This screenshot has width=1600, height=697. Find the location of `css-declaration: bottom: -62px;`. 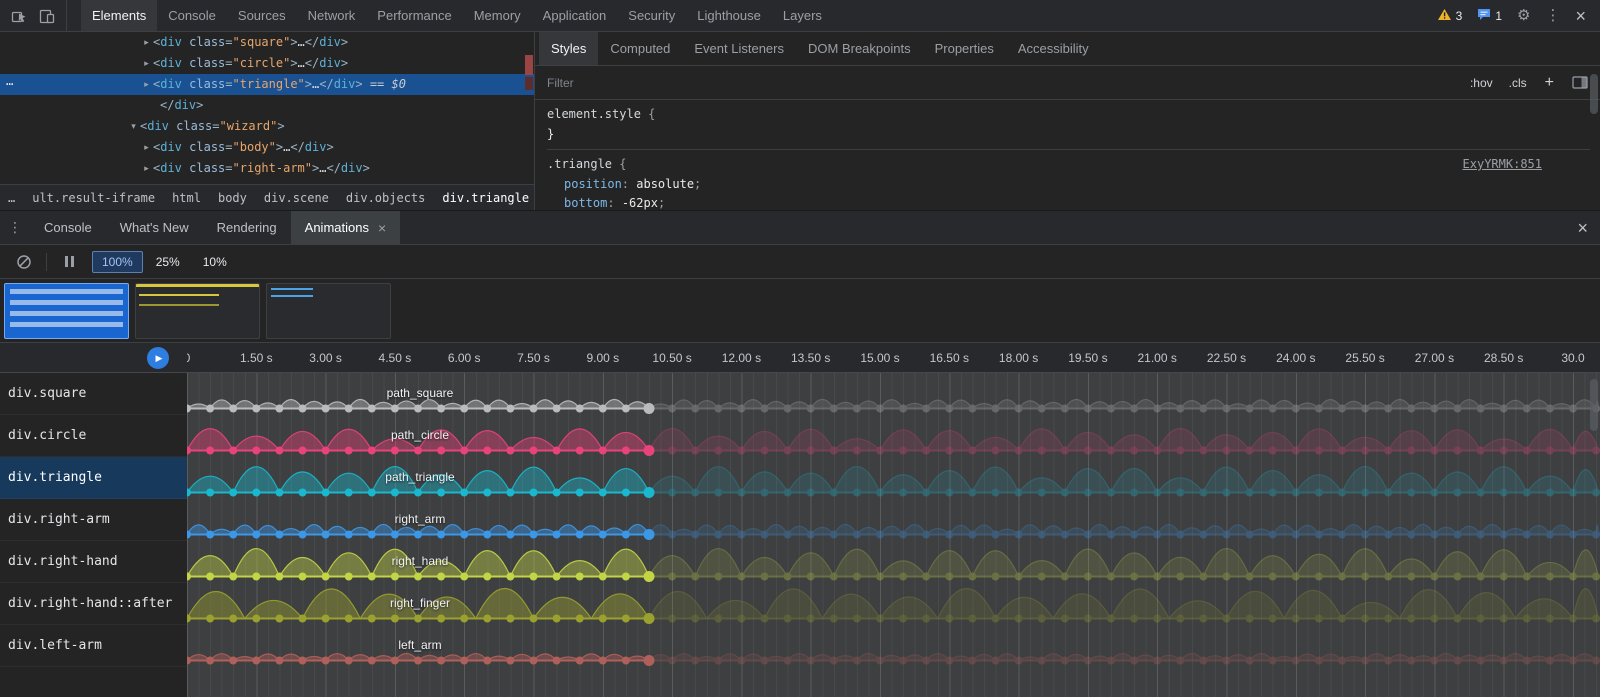

css-declaration: bottom: -62px; is located at coordinates (615, 203).